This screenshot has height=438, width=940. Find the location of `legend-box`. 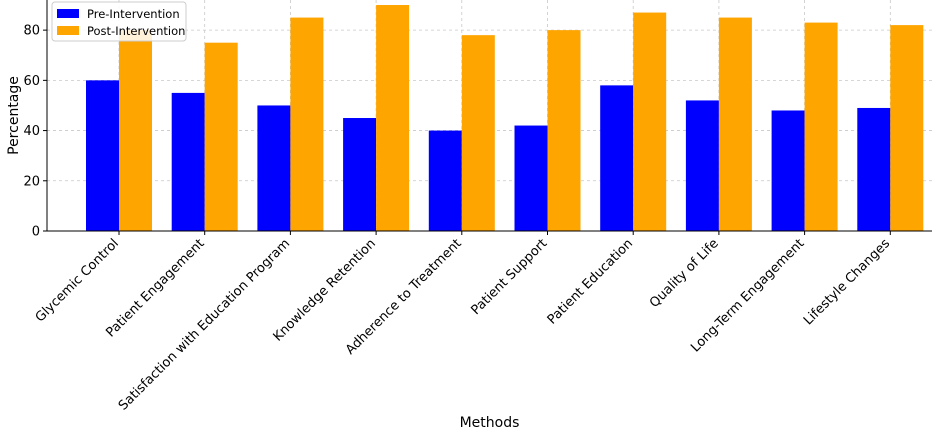

legend-box is located at coordinates (119, 21).